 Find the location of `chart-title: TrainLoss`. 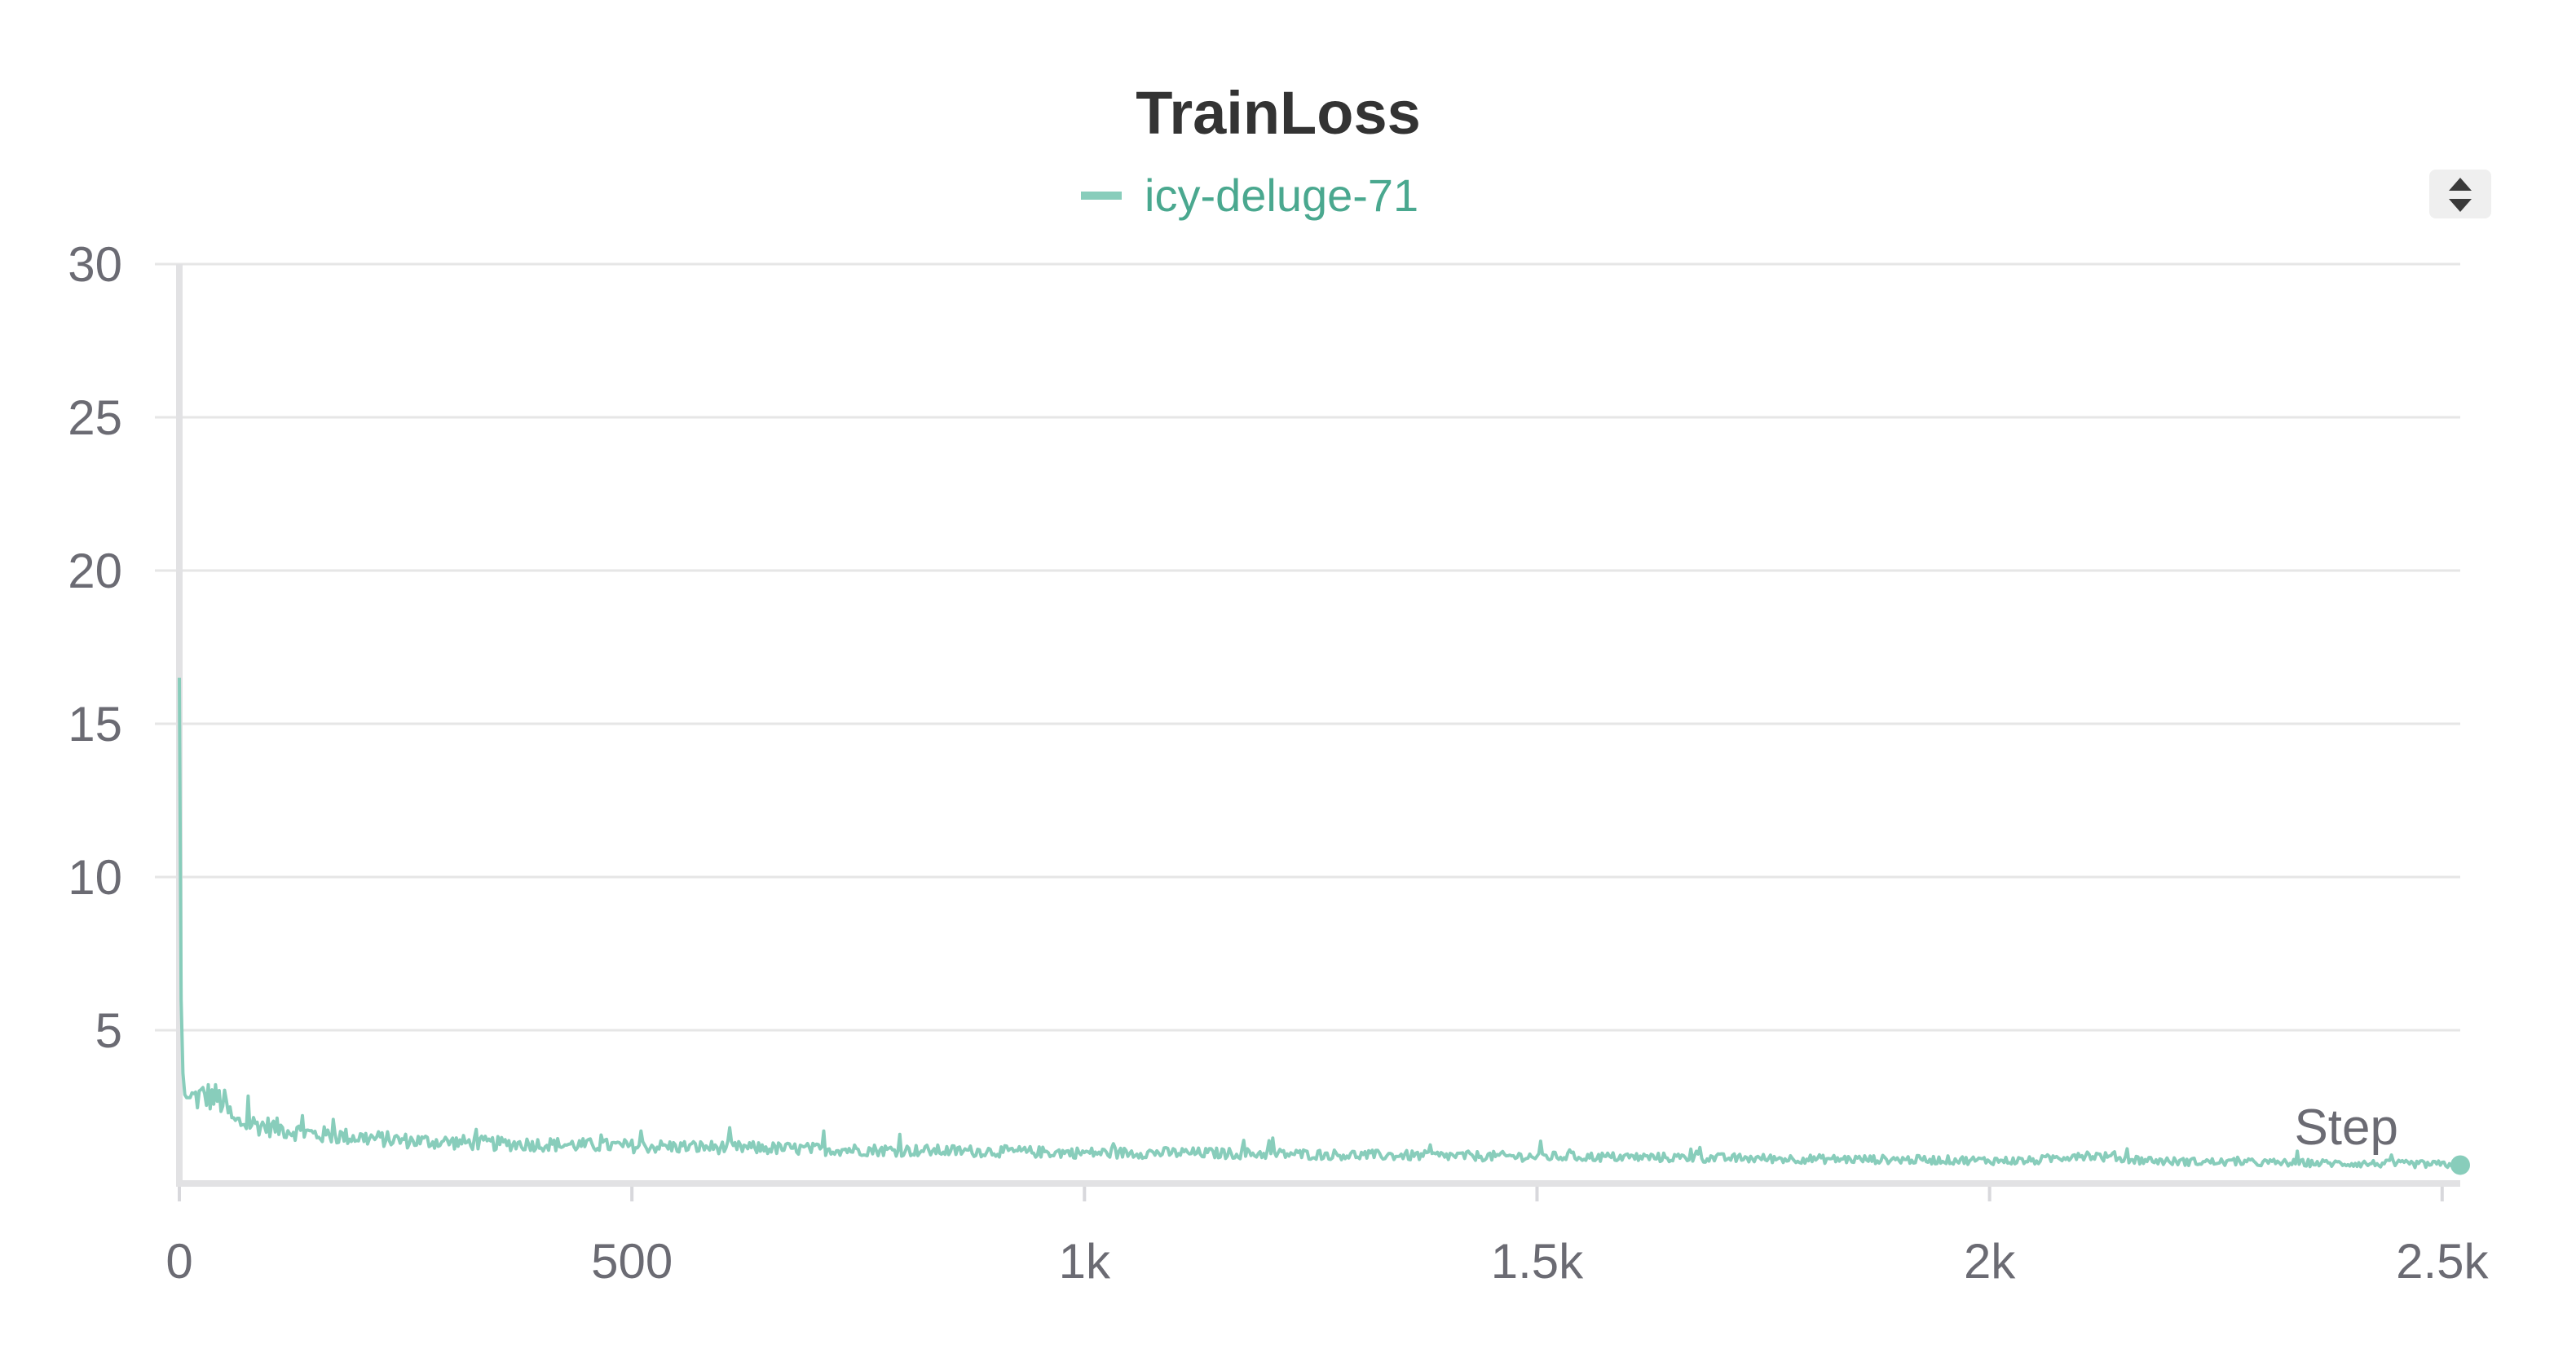

chart-title: TrainLoss is located at coordinates (1278, 113).